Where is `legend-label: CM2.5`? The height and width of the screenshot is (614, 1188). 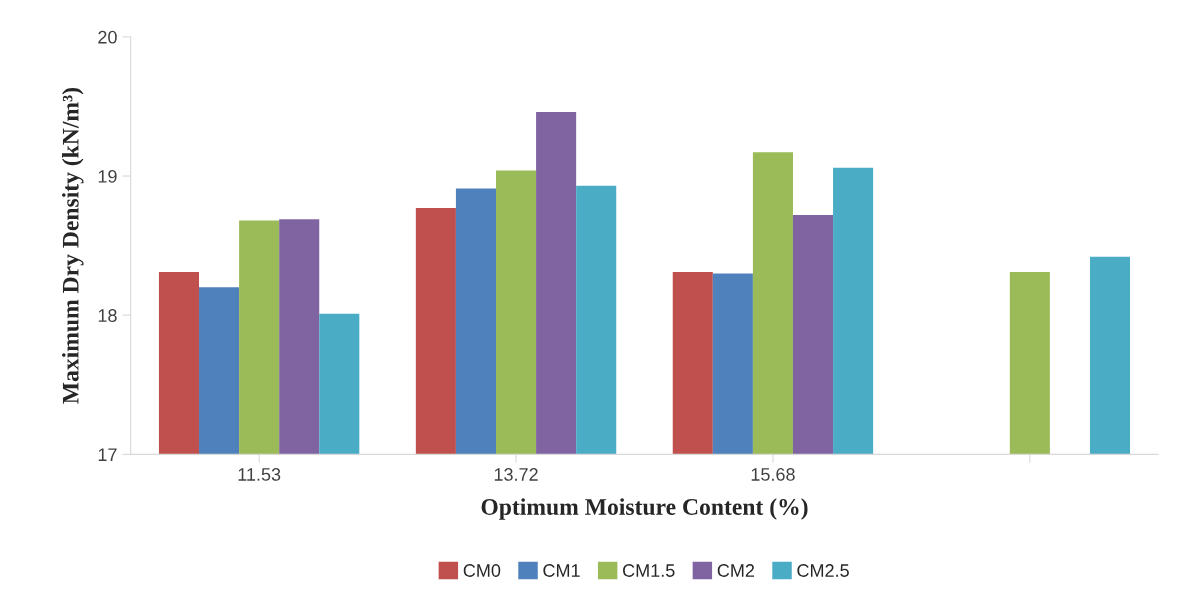
legend-label: CM2.5 is located at coordinates (823, 570).